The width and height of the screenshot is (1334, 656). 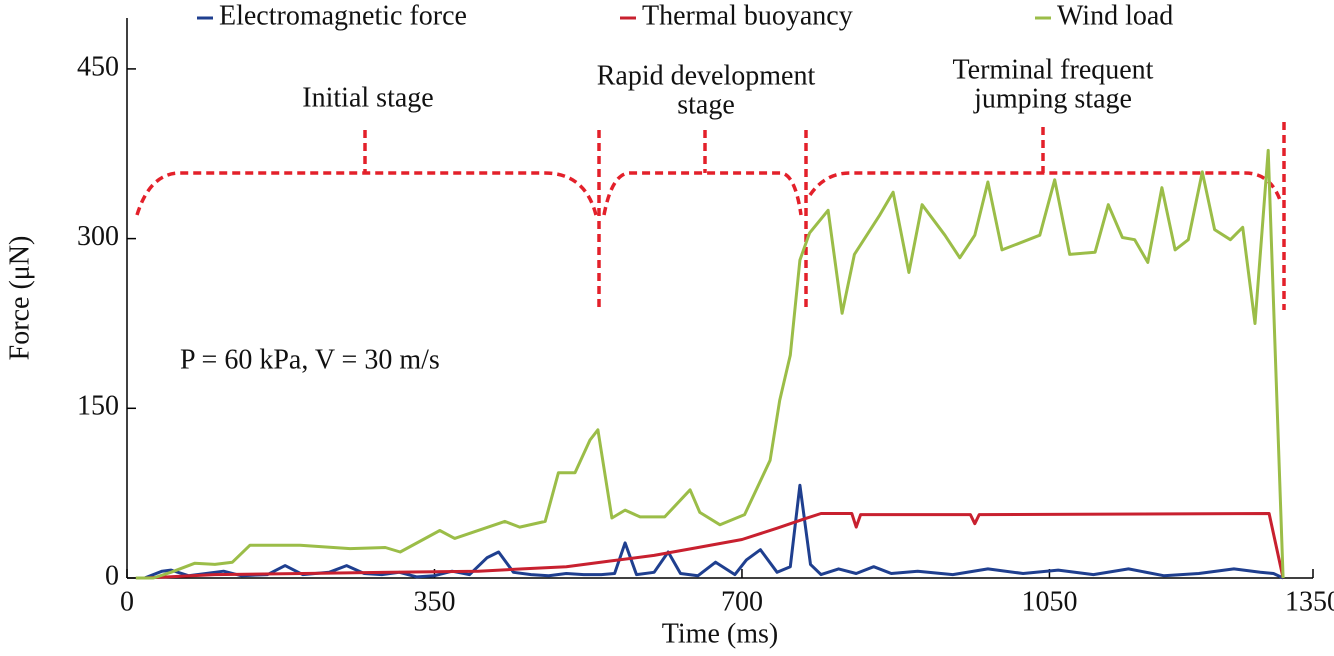 What do you see at coordinates (112, 575) in the screenshot?
I see `y-tick-label: 0` at bounding box center [112, 575].